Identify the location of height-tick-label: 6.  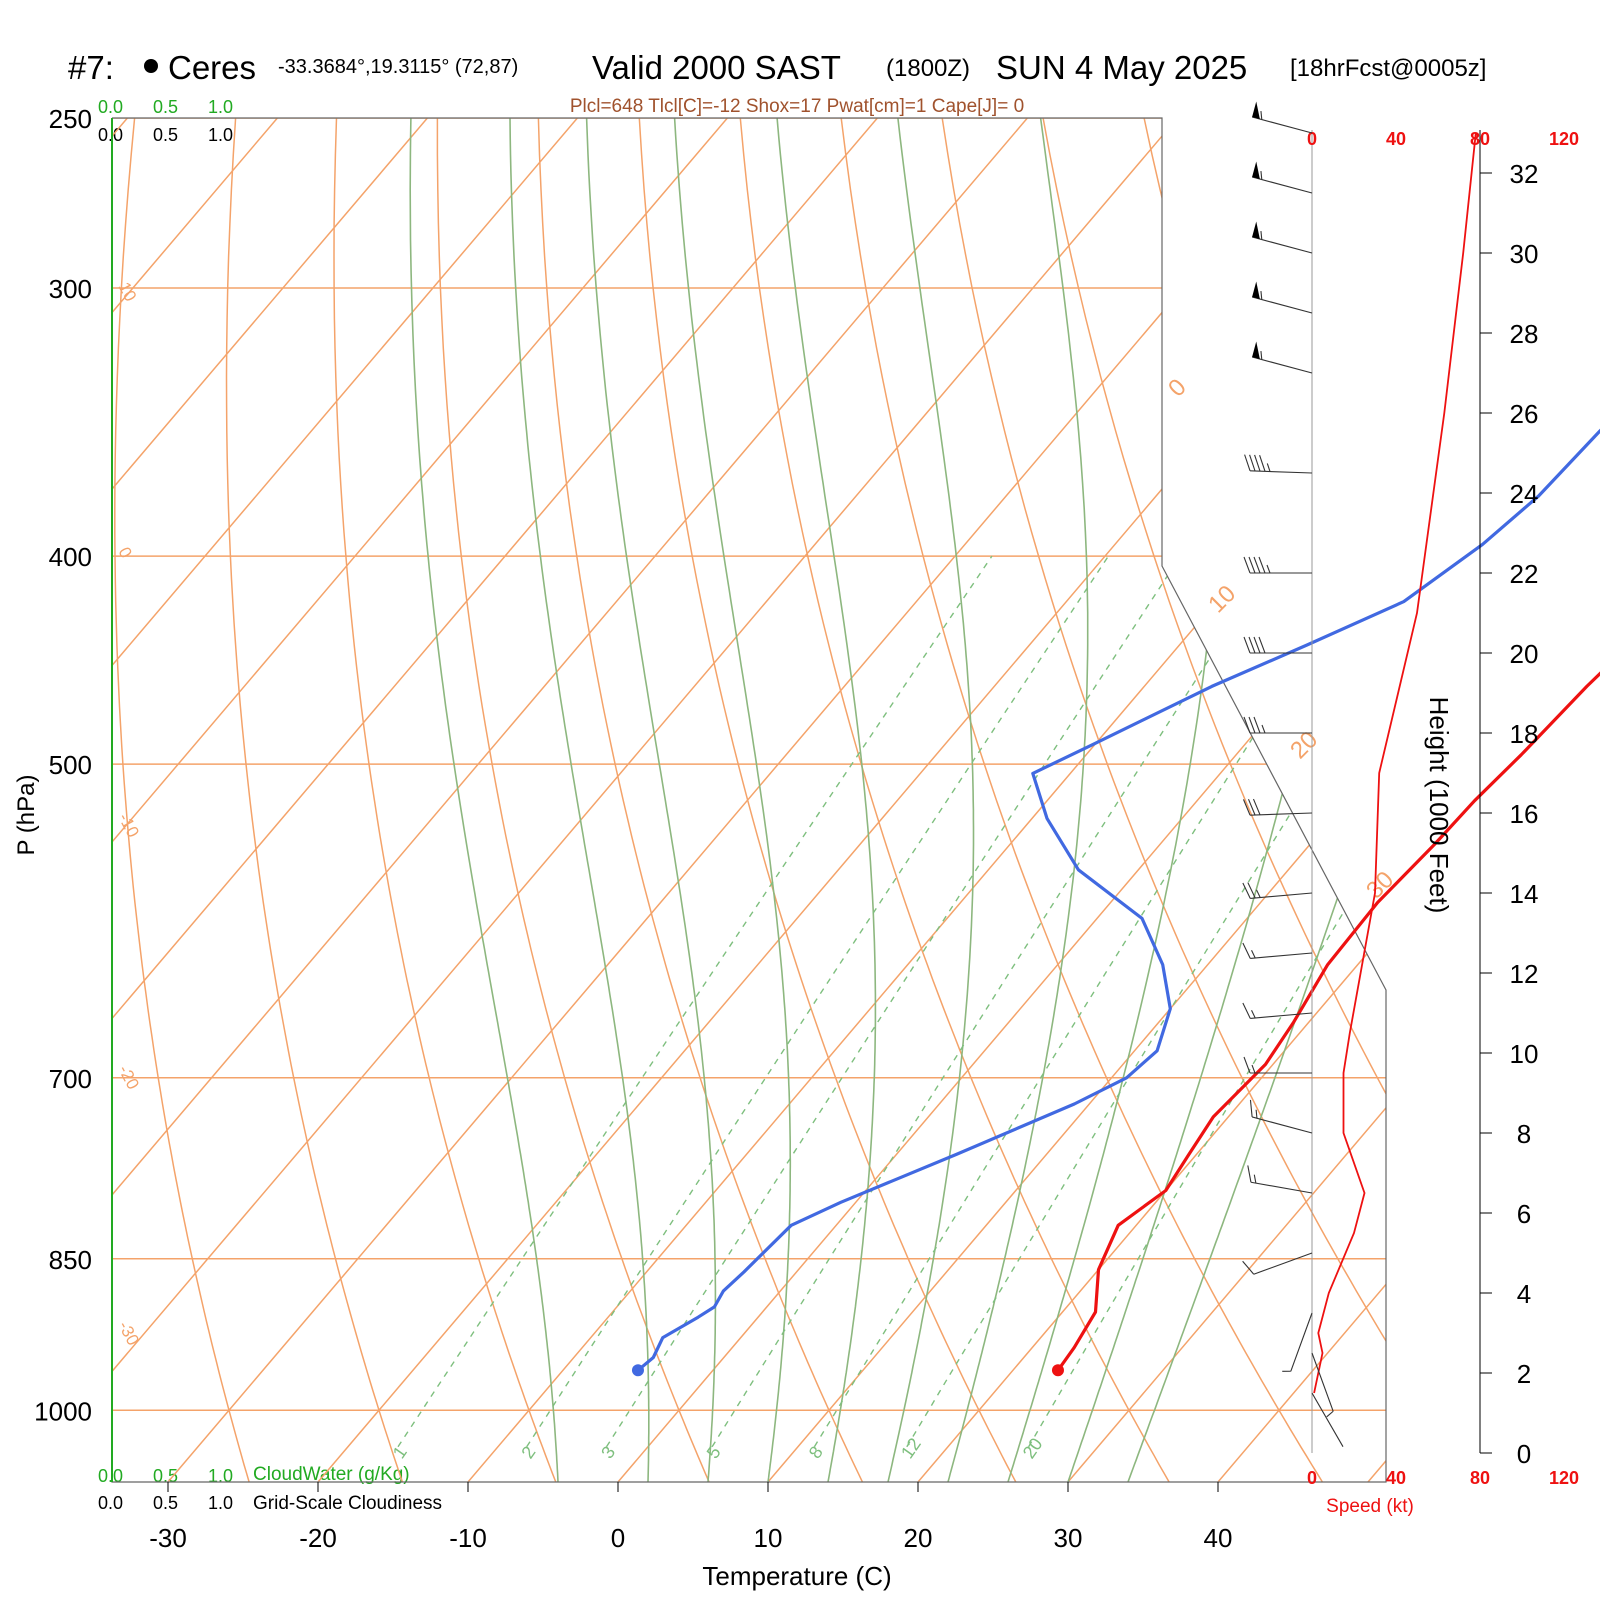
(1524, 1214).